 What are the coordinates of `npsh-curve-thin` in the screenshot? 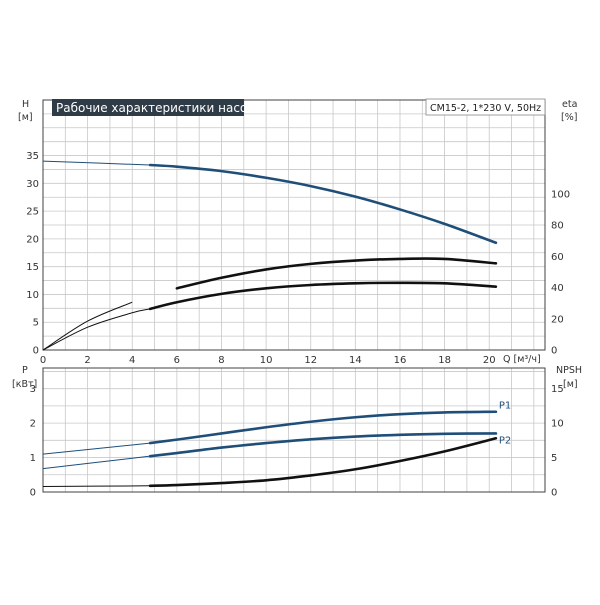 It's located at (96, 486).